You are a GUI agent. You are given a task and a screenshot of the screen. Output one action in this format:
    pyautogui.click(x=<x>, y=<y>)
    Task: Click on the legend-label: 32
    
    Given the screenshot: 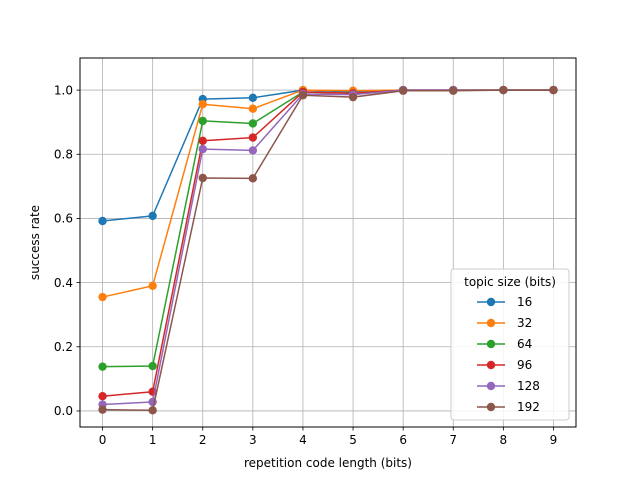 What is the action you would take?
    pyautogui.click(x=524, y=323)
    